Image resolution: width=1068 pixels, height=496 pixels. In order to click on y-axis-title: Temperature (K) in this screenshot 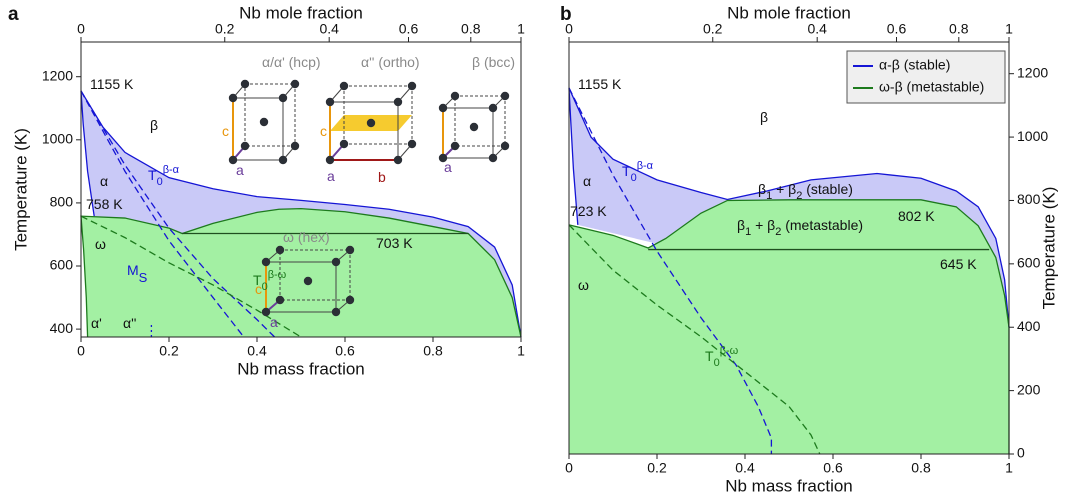, I will do `click(1048, 248)`.